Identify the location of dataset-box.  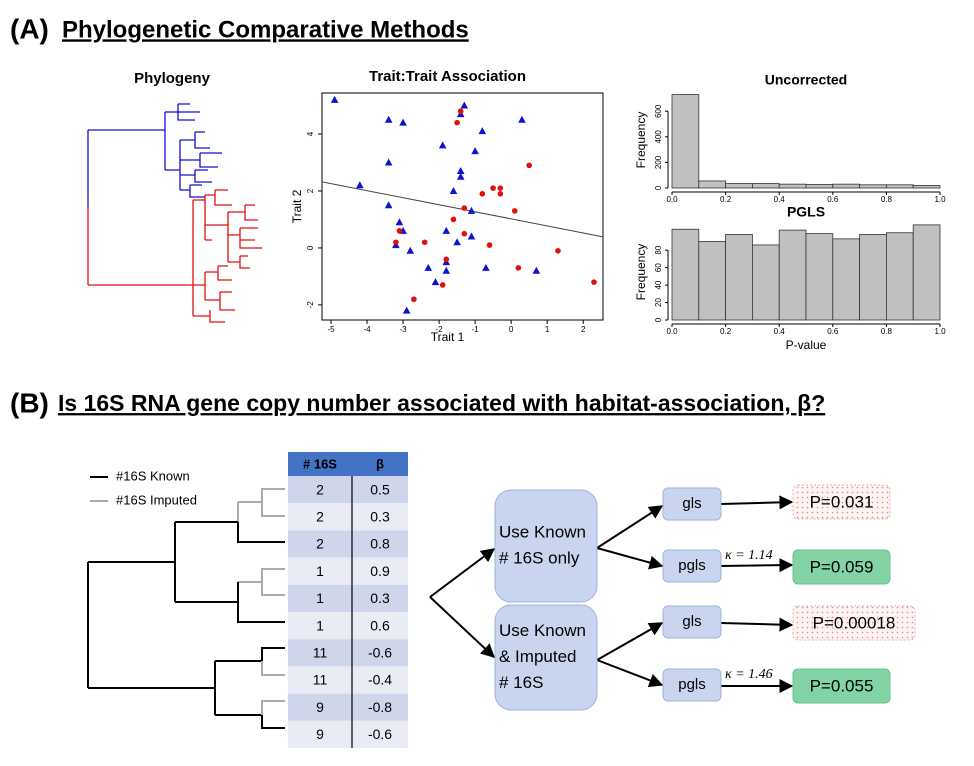
(546, 657).